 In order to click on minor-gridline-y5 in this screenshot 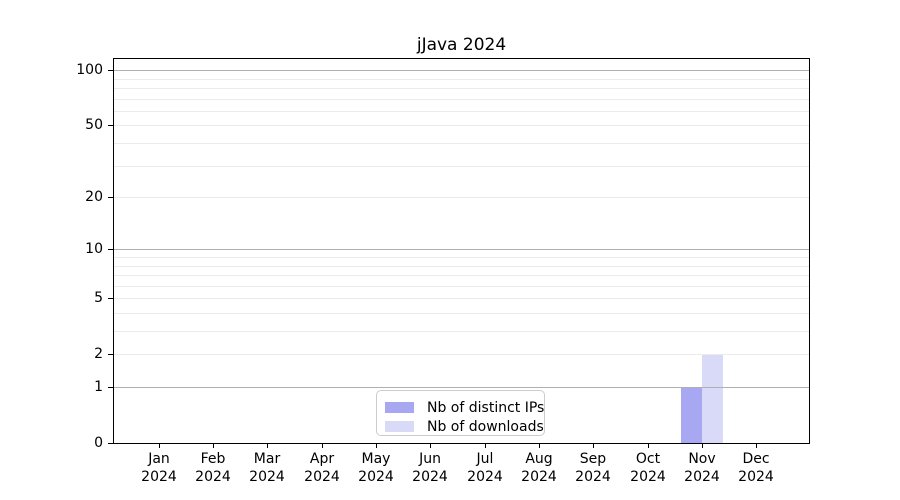, I will do `click(461, 298)`.